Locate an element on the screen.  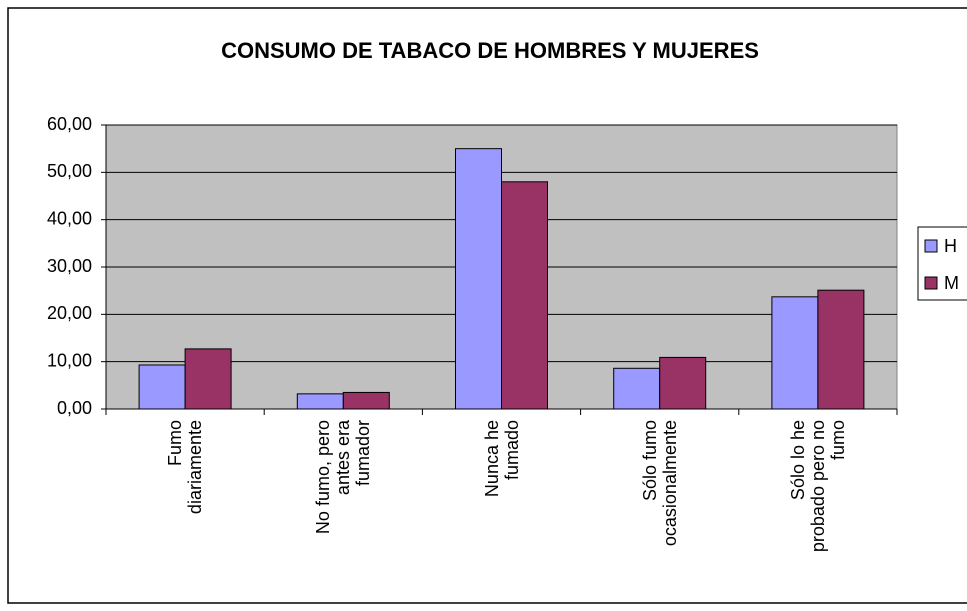
chart-title: CONSUMO DE TABACO DE HOMBRES Y MUJERES is located at coordinates (490, 50).